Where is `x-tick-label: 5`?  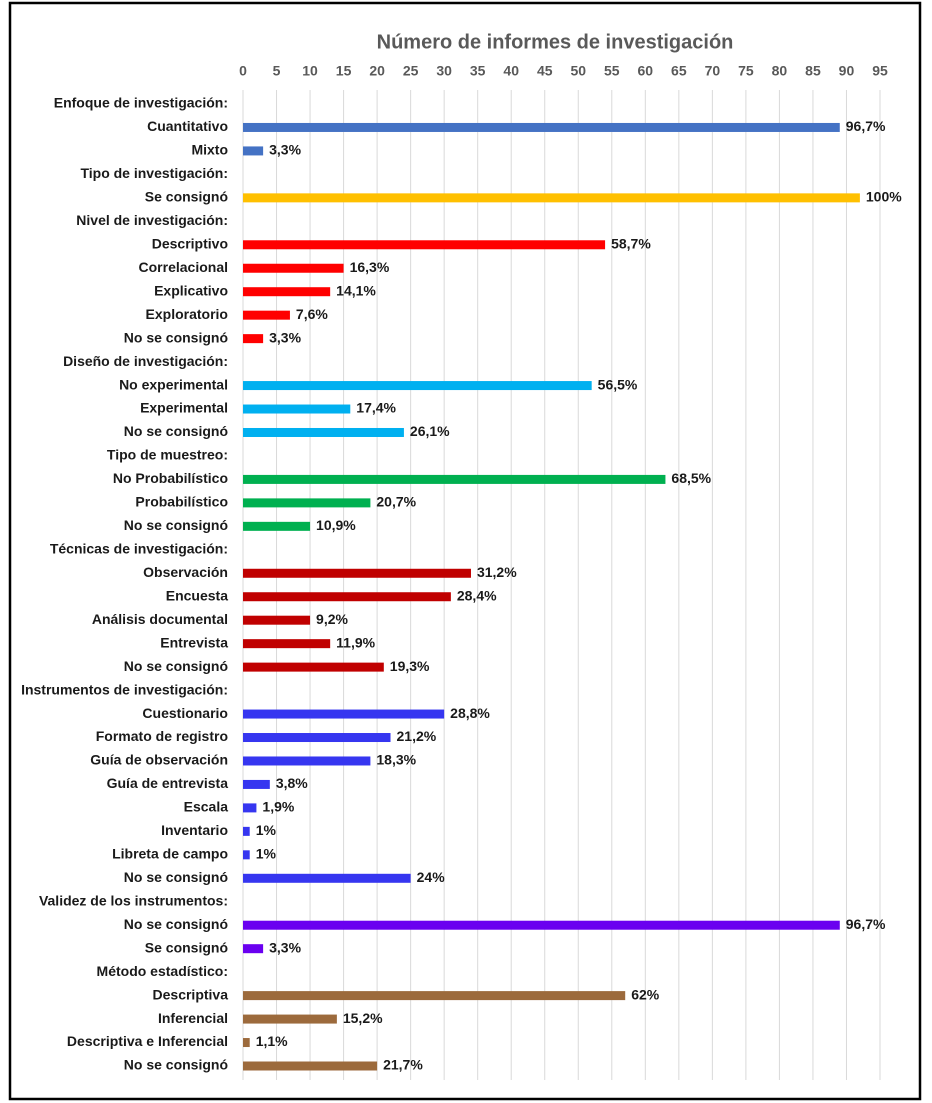
x-tick-label: 5 is located at coordinates (277, 71).